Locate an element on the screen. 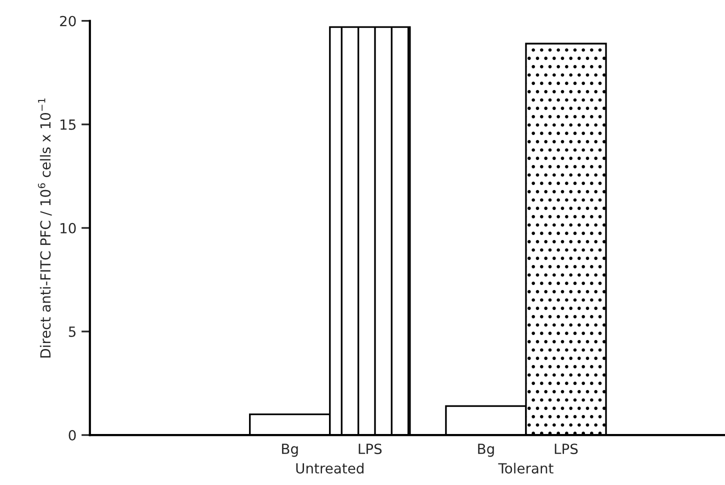 The width and height of the screenshot is (725, 485). y-tick-label: 15 is located at coordinates (68, 125).